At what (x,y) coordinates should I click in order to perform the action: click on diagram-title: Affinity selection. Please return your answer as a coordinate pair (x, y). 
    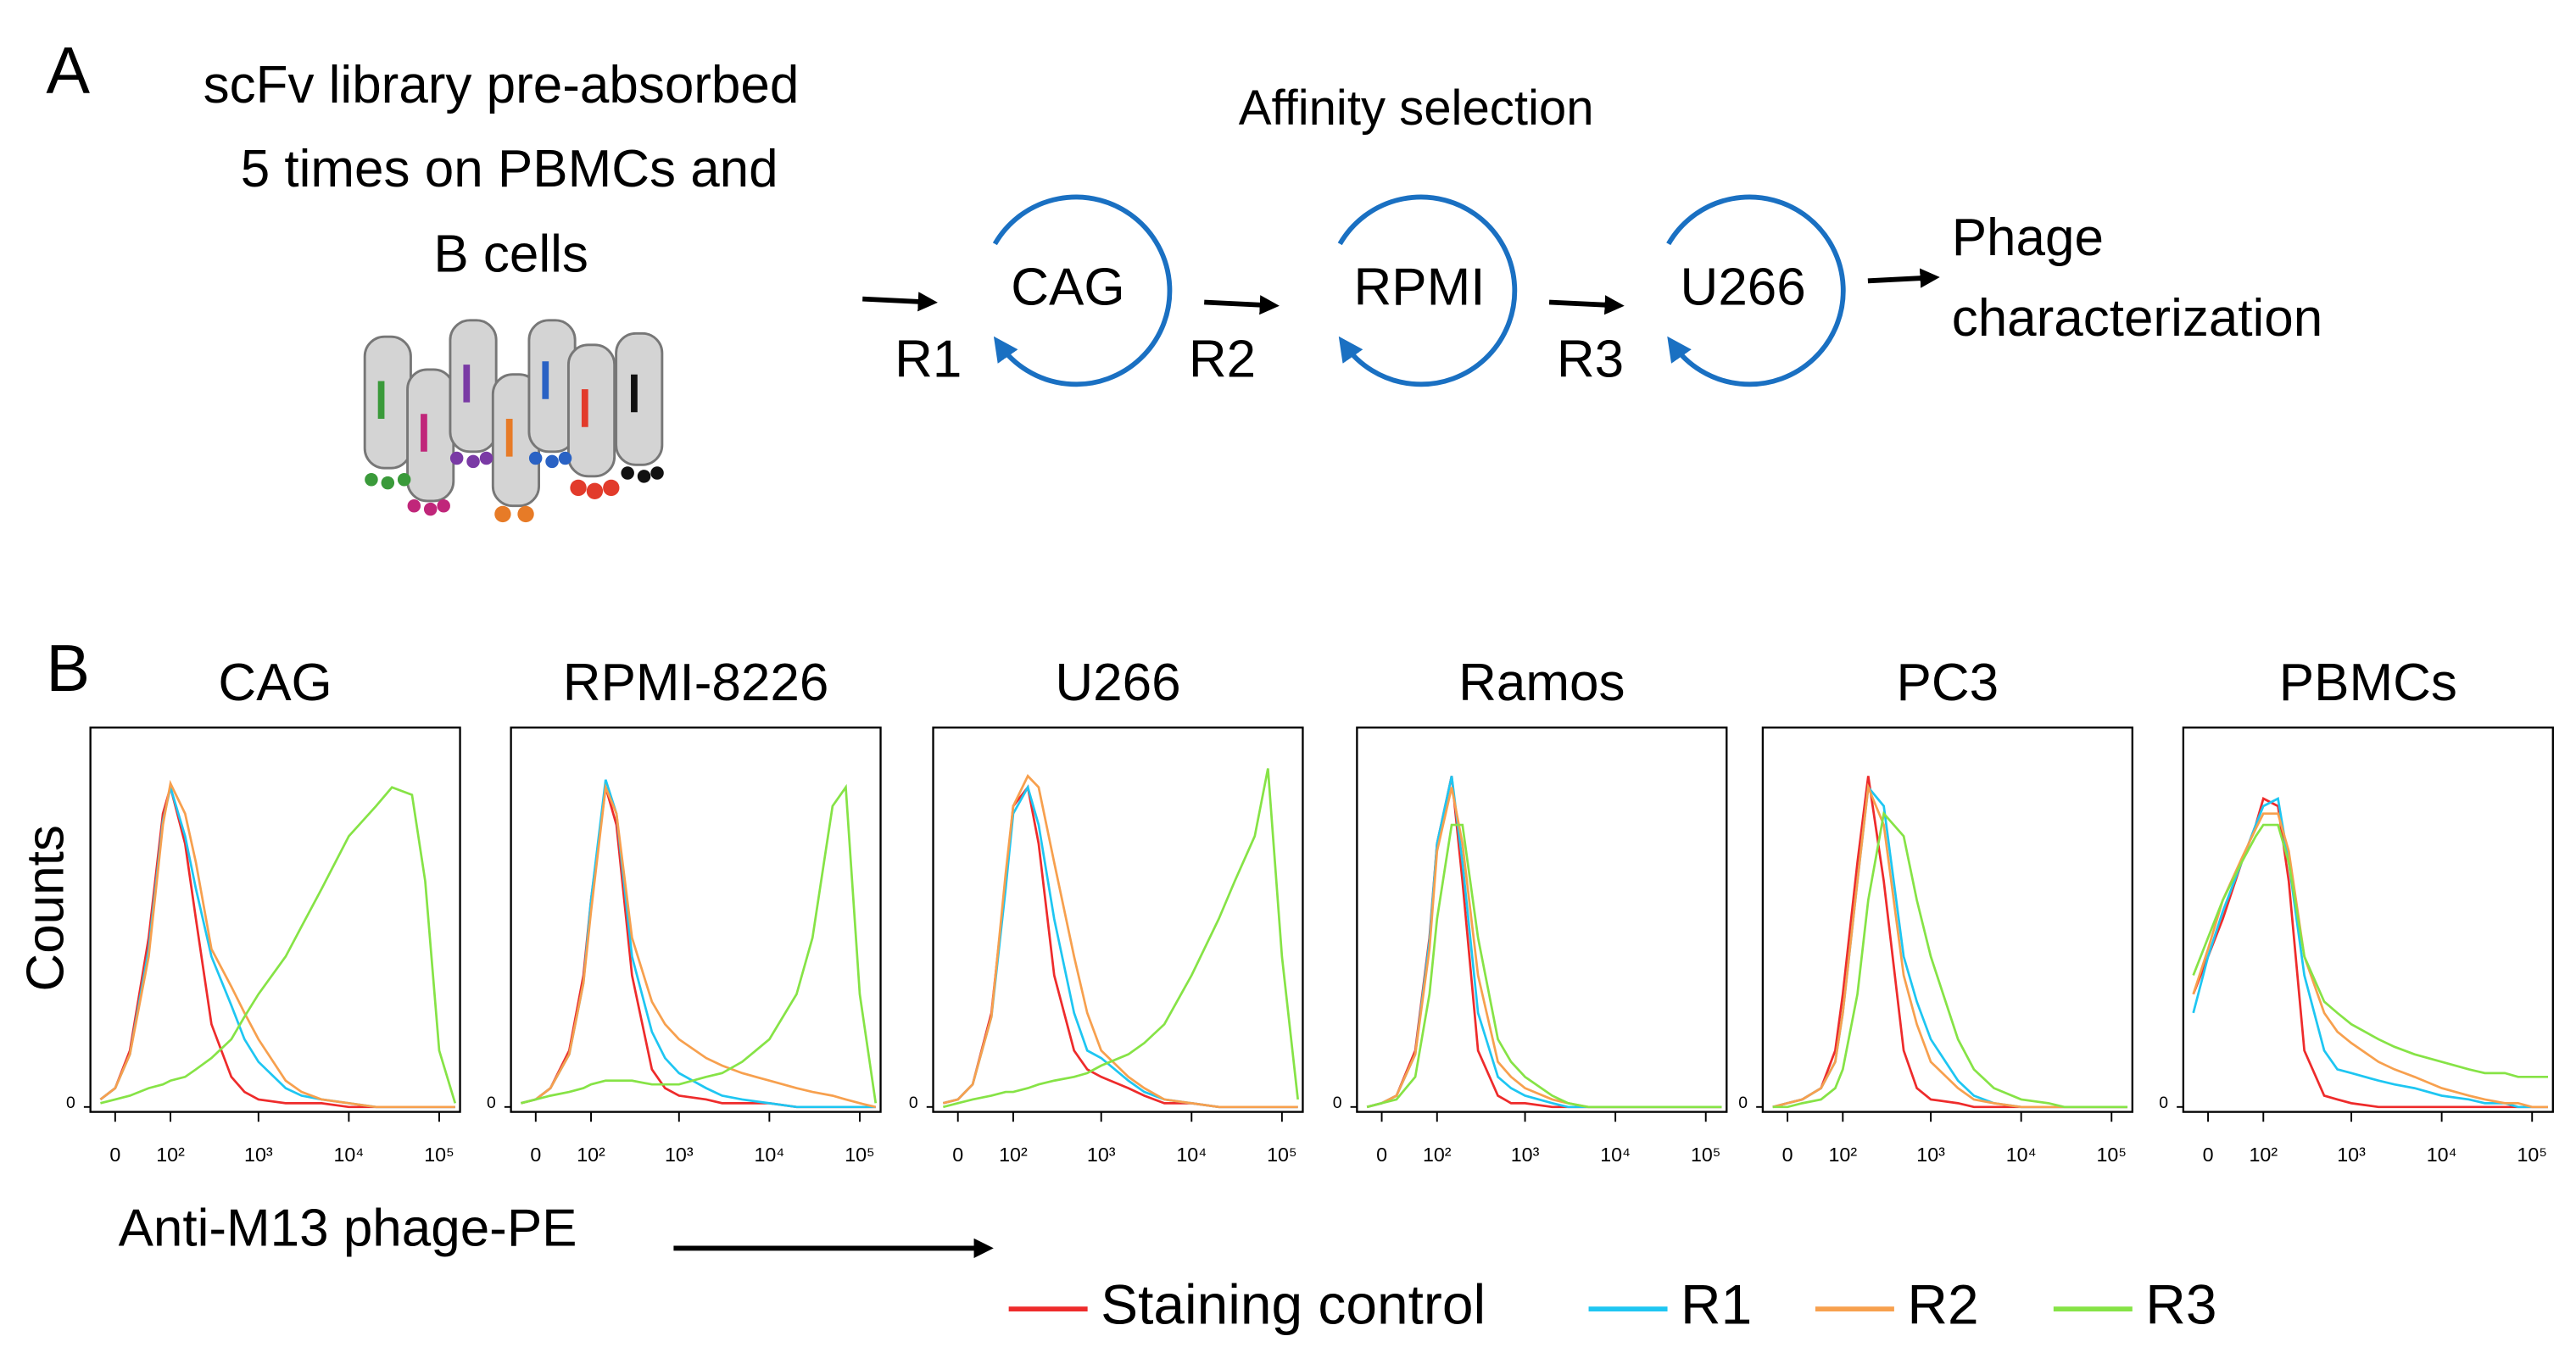
    Looking at the image, I should click on (1416, 108).